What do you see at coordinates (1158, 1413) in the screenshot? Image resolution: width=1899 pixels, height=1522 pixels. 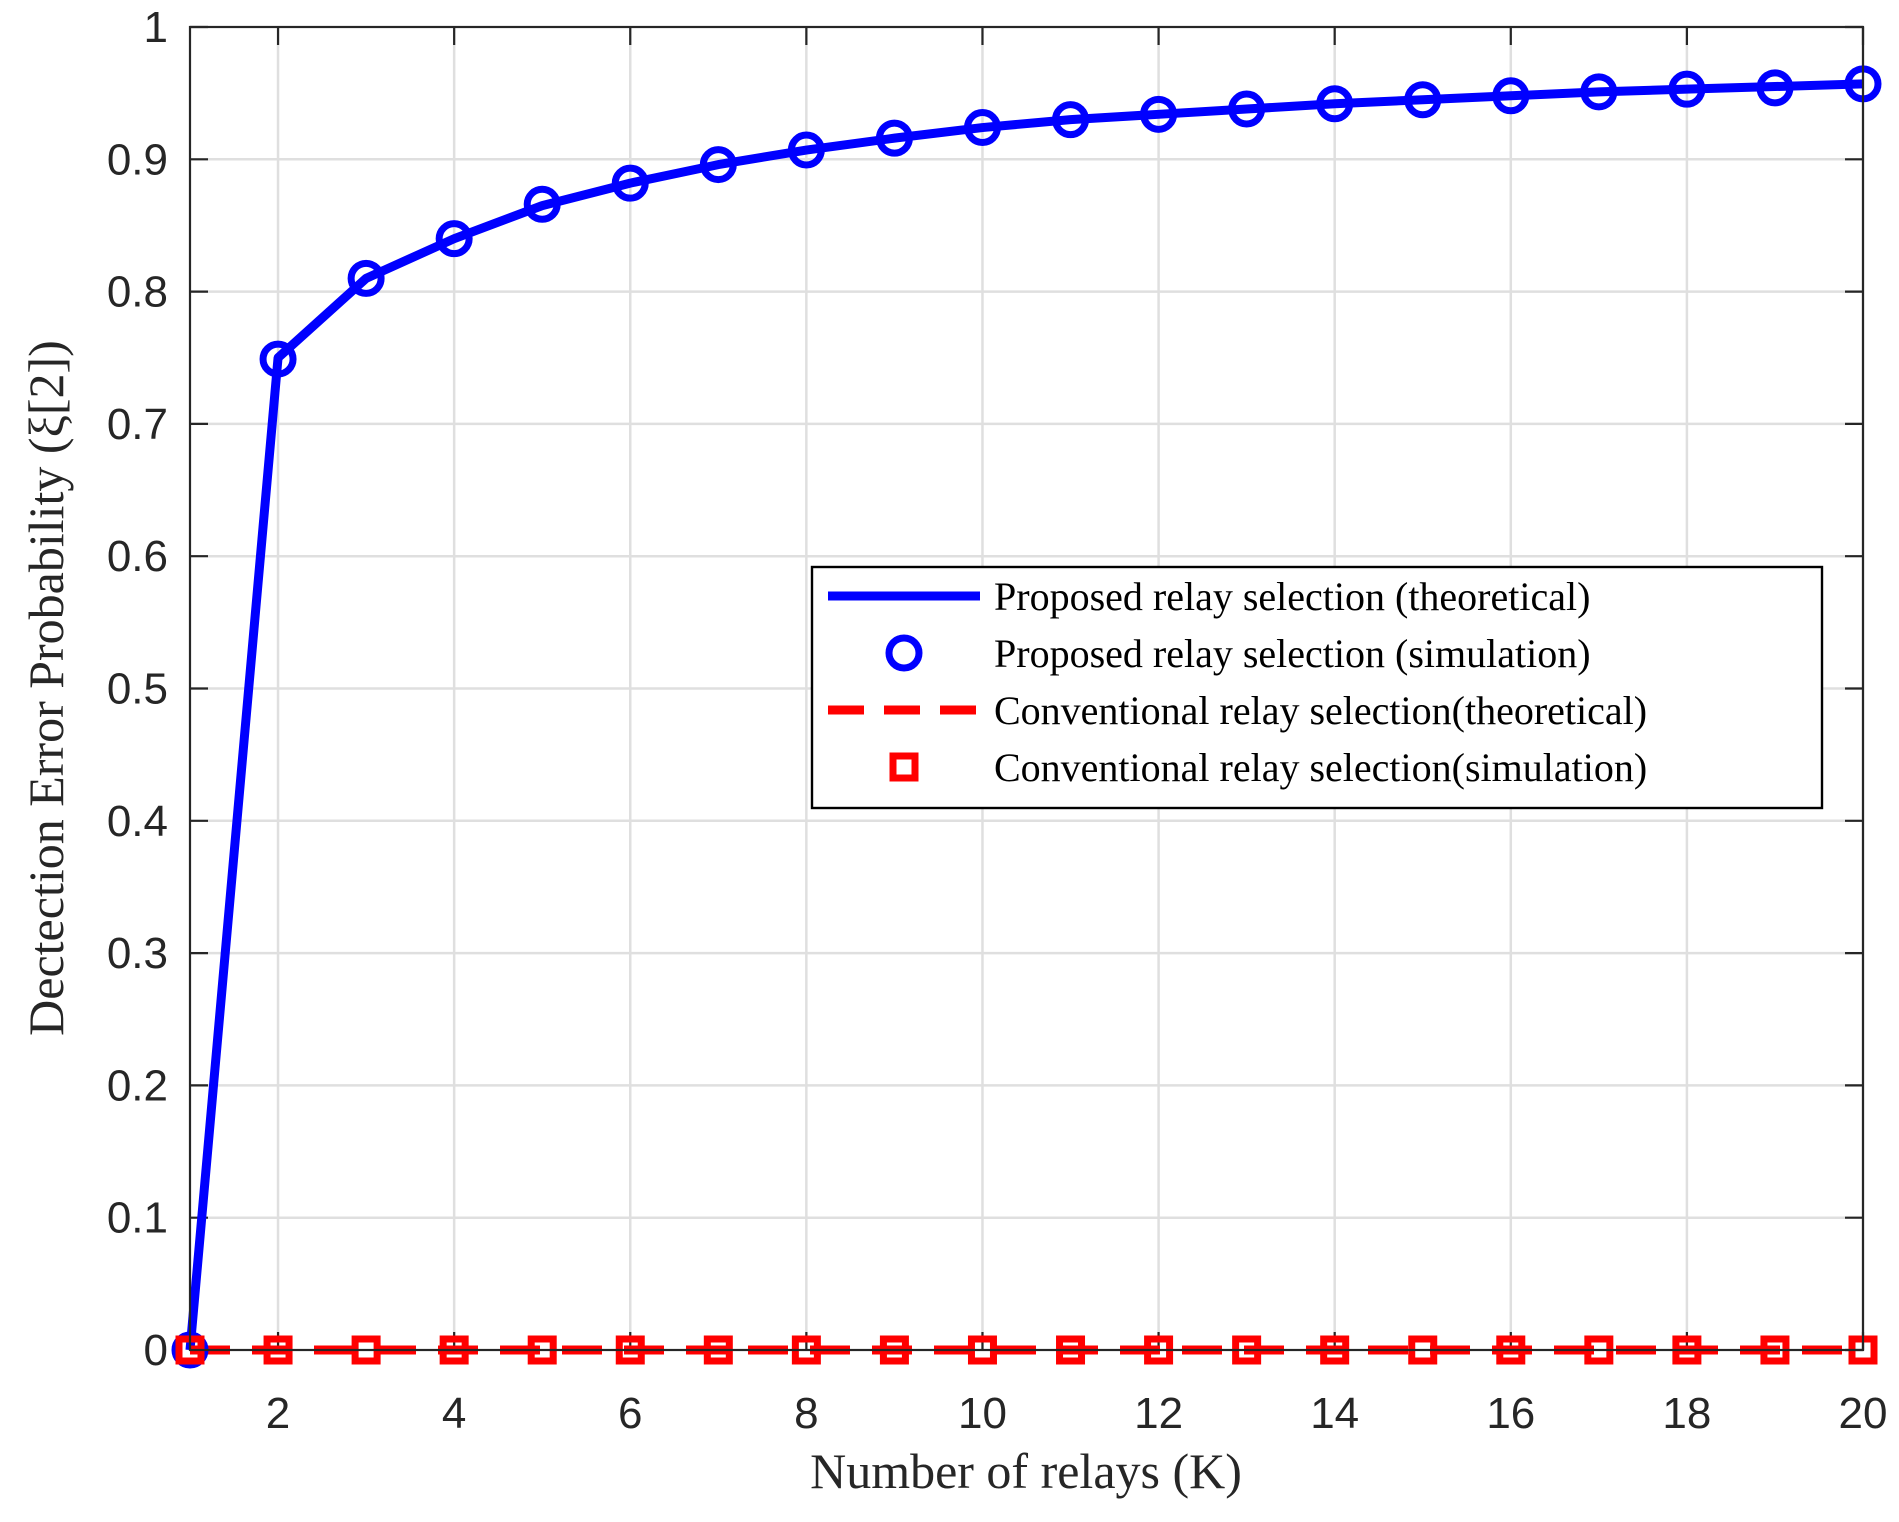 I see `x-tick-label: 12` at bounding box center [1158, 1413].